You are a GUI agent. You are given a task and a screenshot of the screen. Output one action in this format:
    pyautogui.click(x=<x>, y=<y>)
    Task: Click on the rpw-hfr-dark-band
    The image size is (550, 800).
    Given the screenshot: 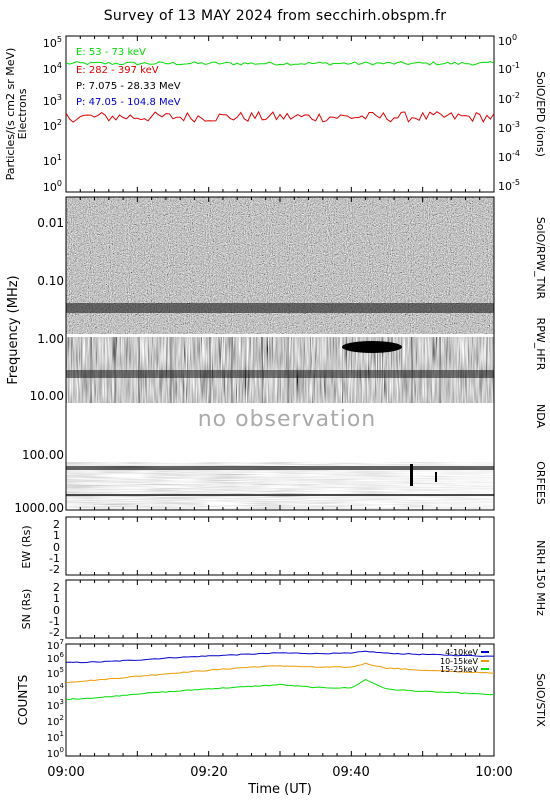 What is the action you would take?
    pyautogui.click(x=280, y=374)
    